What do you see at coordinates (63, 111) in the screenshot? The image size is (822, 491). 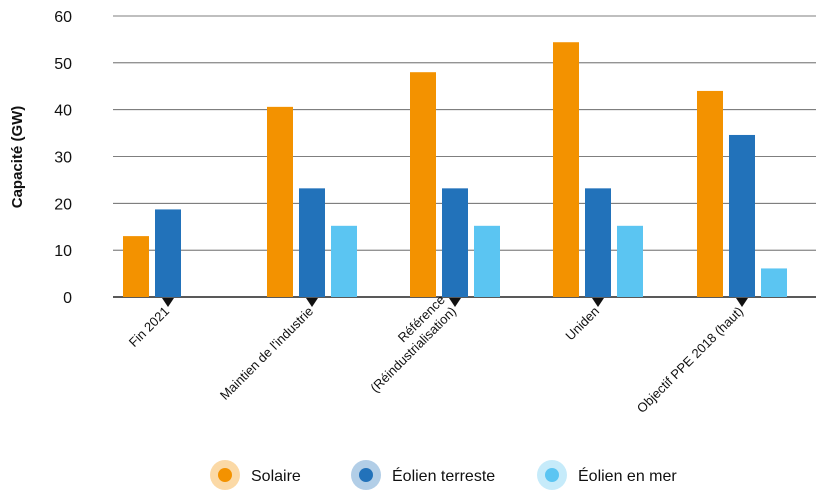 I see `y-tick-label: 40` at bounding box center [63, 111].